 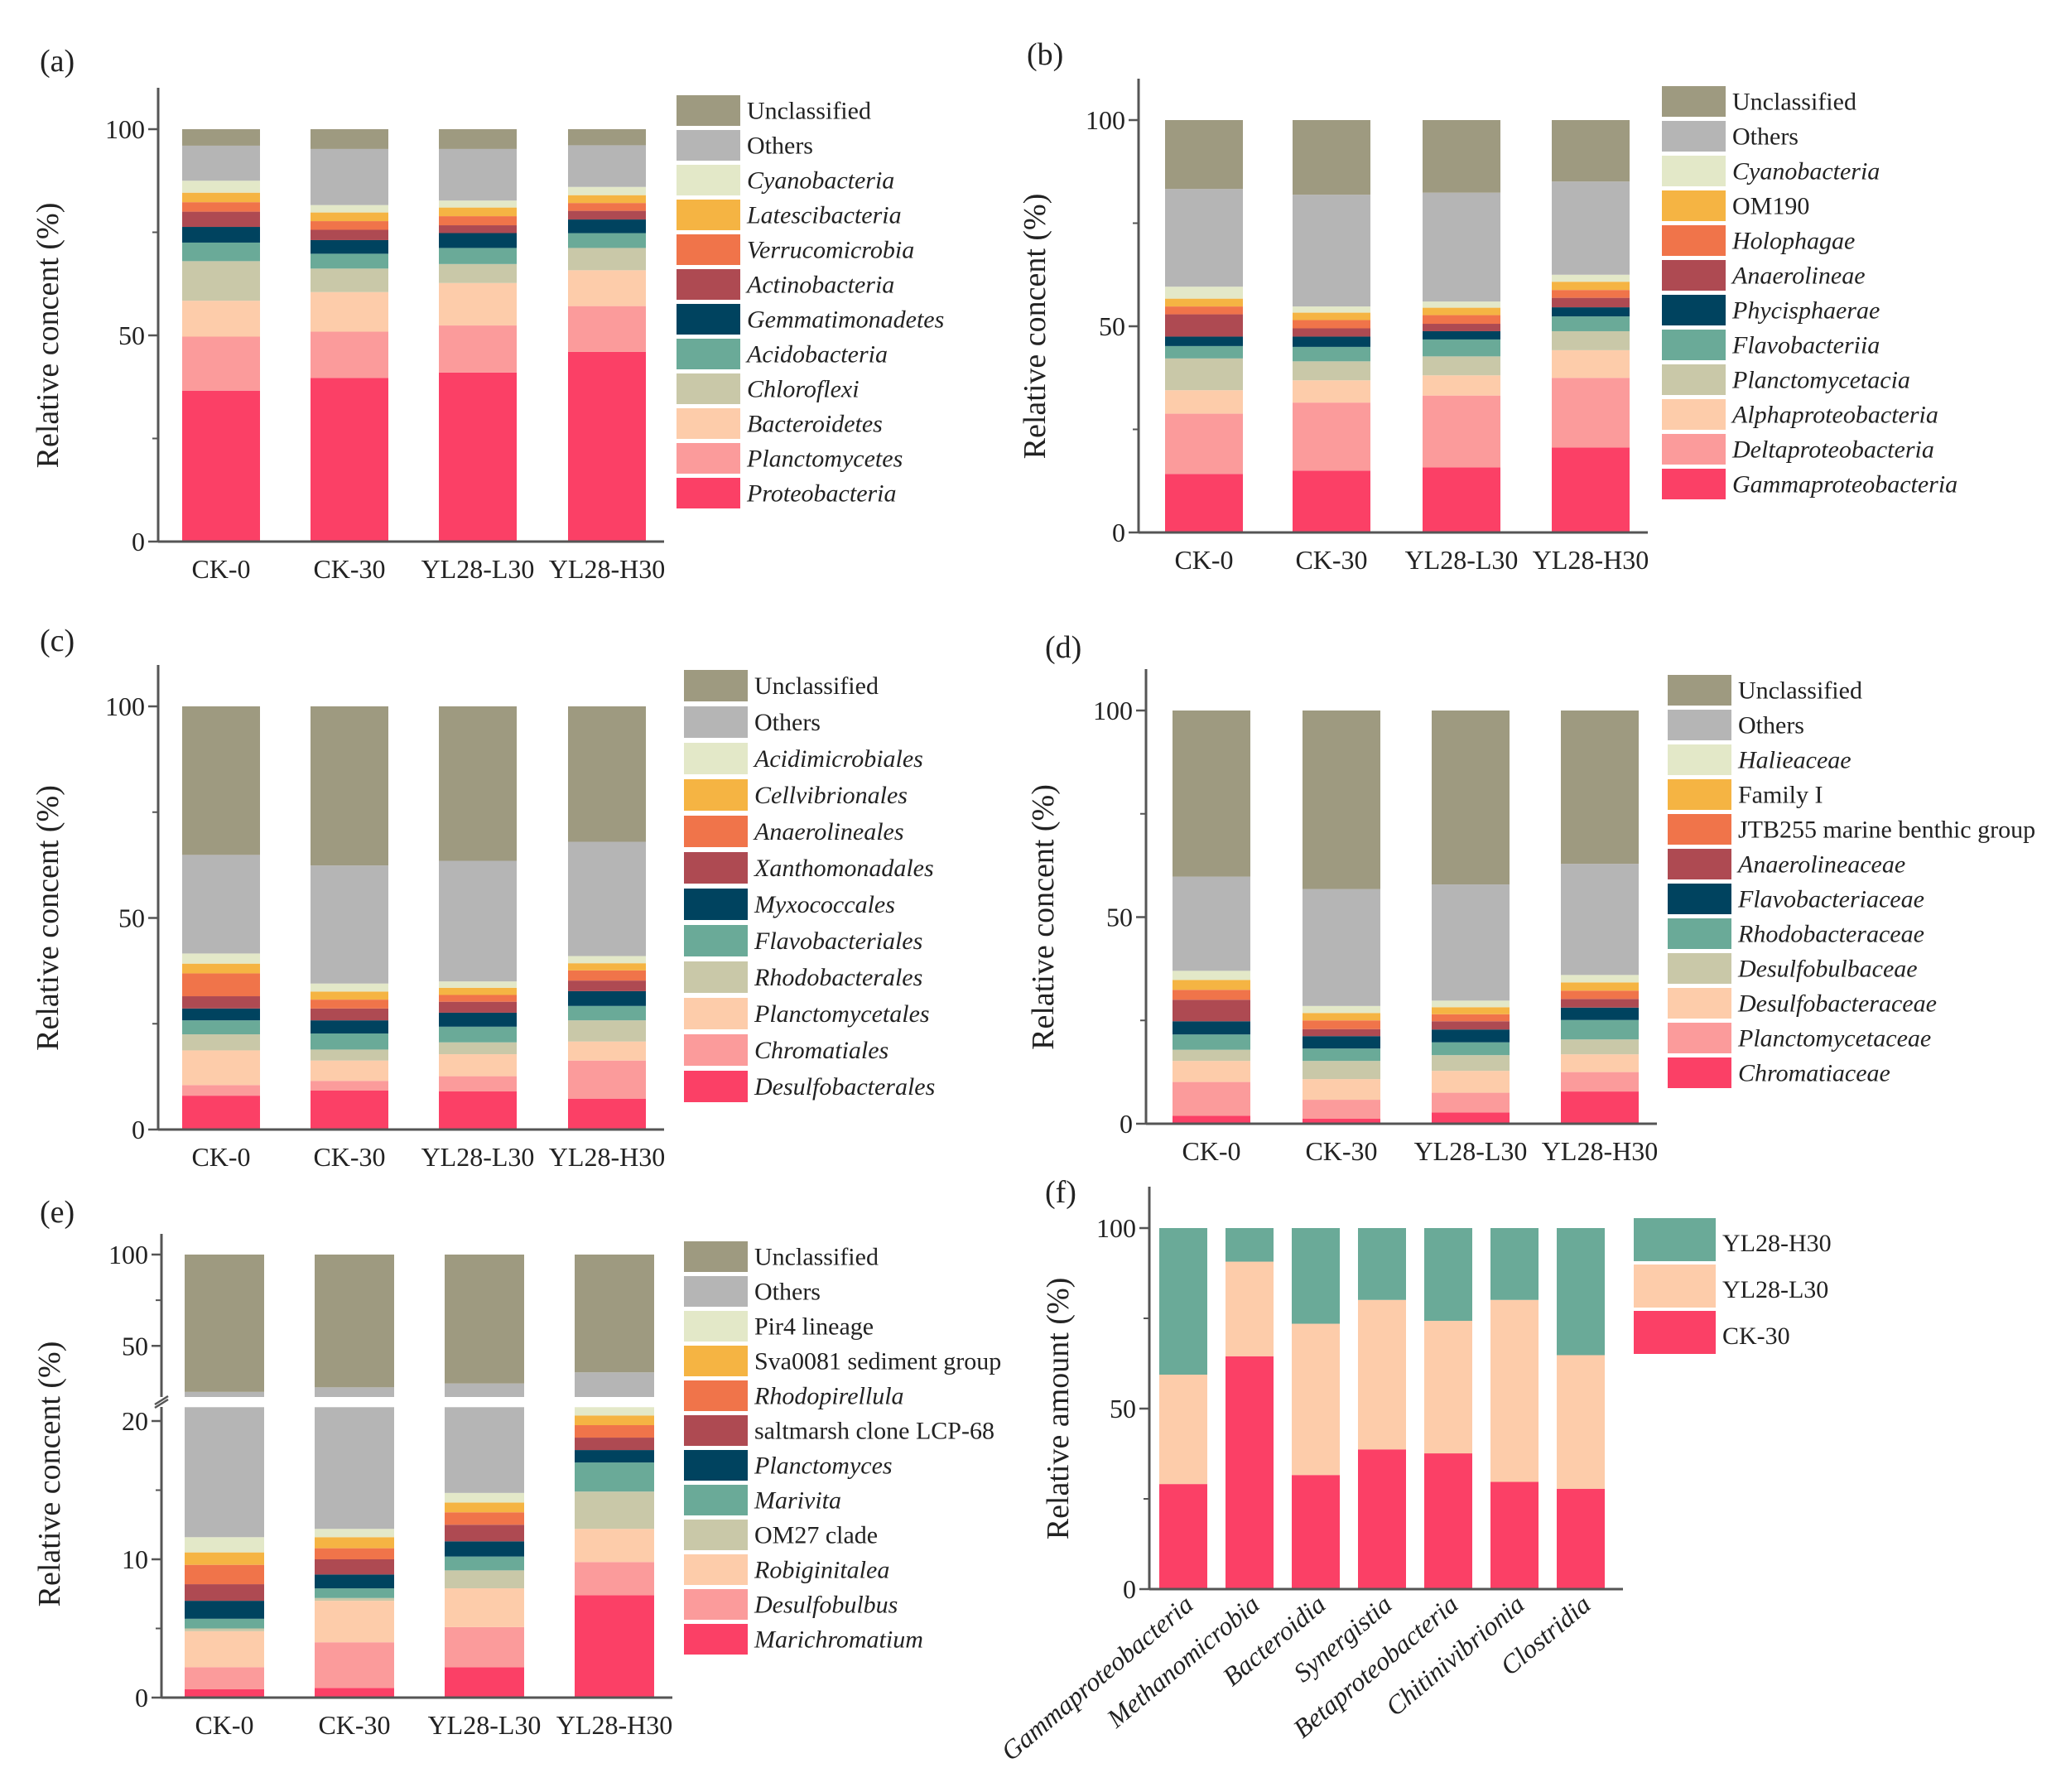 What do you see at coordinates (823, 1466) in the screenshot?
I see `legend-label: Planctomyces` at bounding box center [823, 1466].